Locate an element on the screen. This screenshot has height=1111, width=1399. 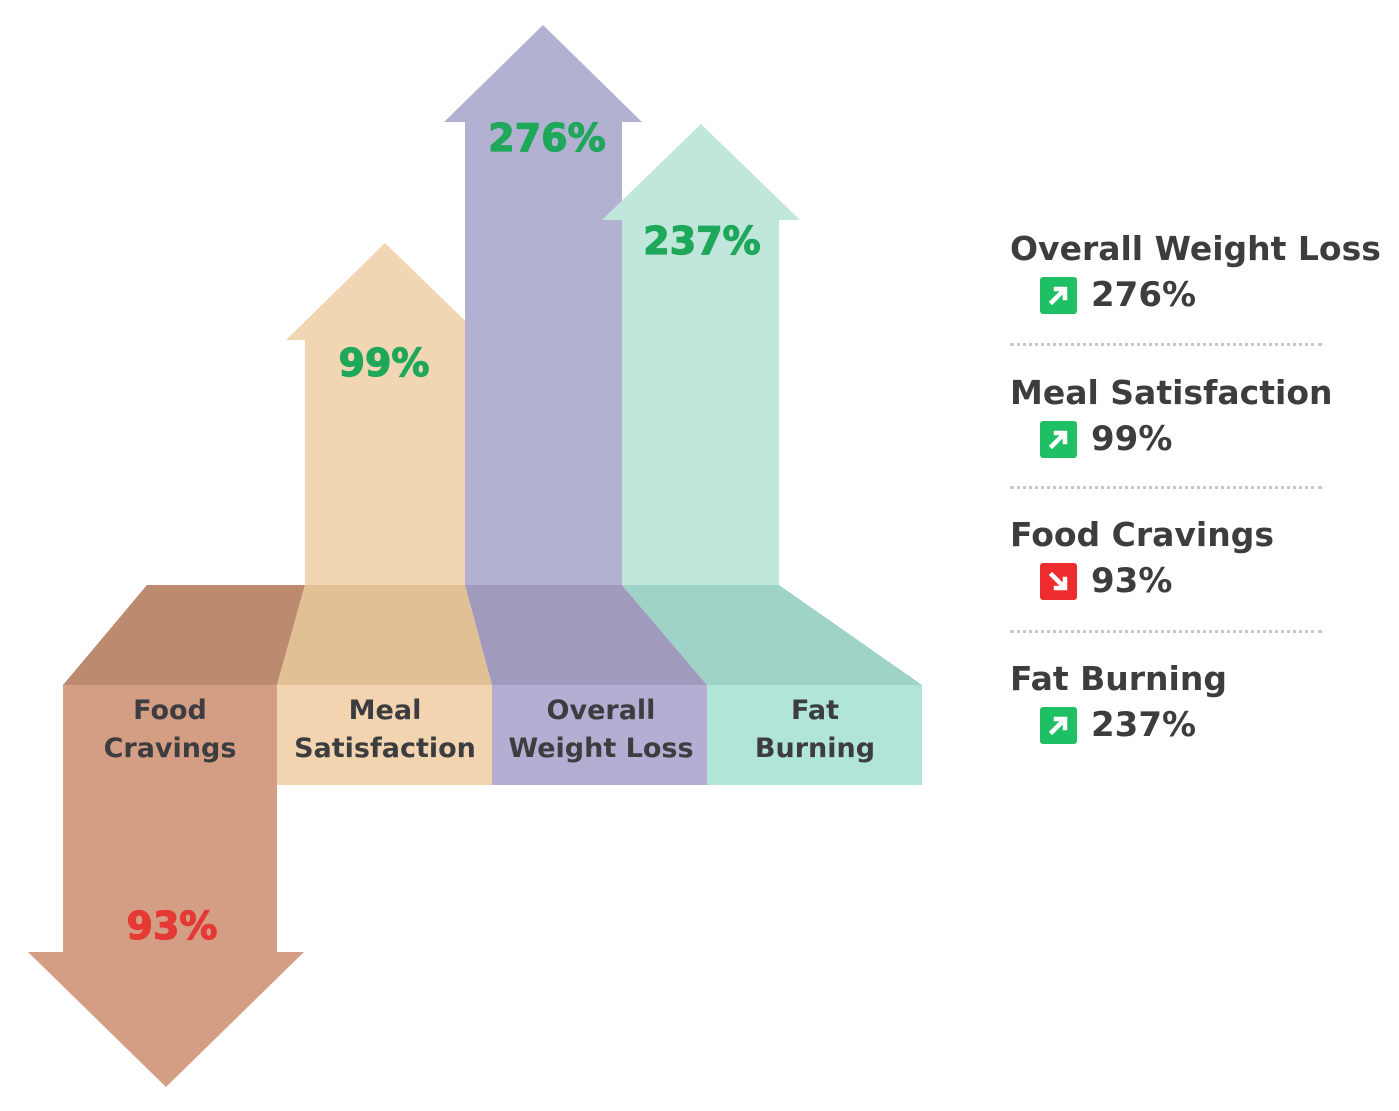
value-label: 99% is located at coordinates (384, 363).